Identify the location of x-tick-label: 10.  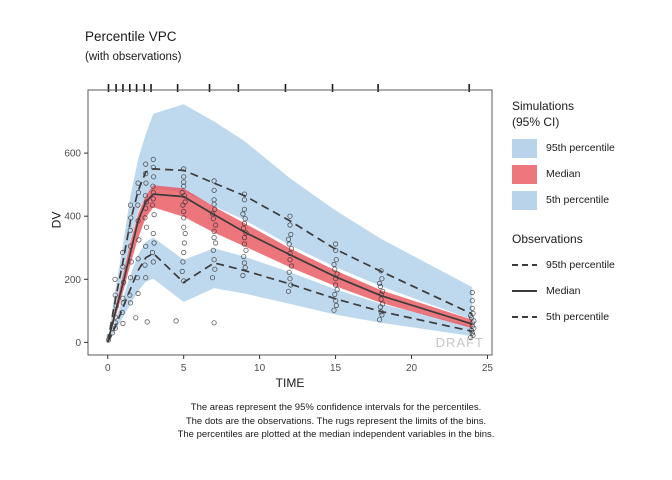
(260, 368).